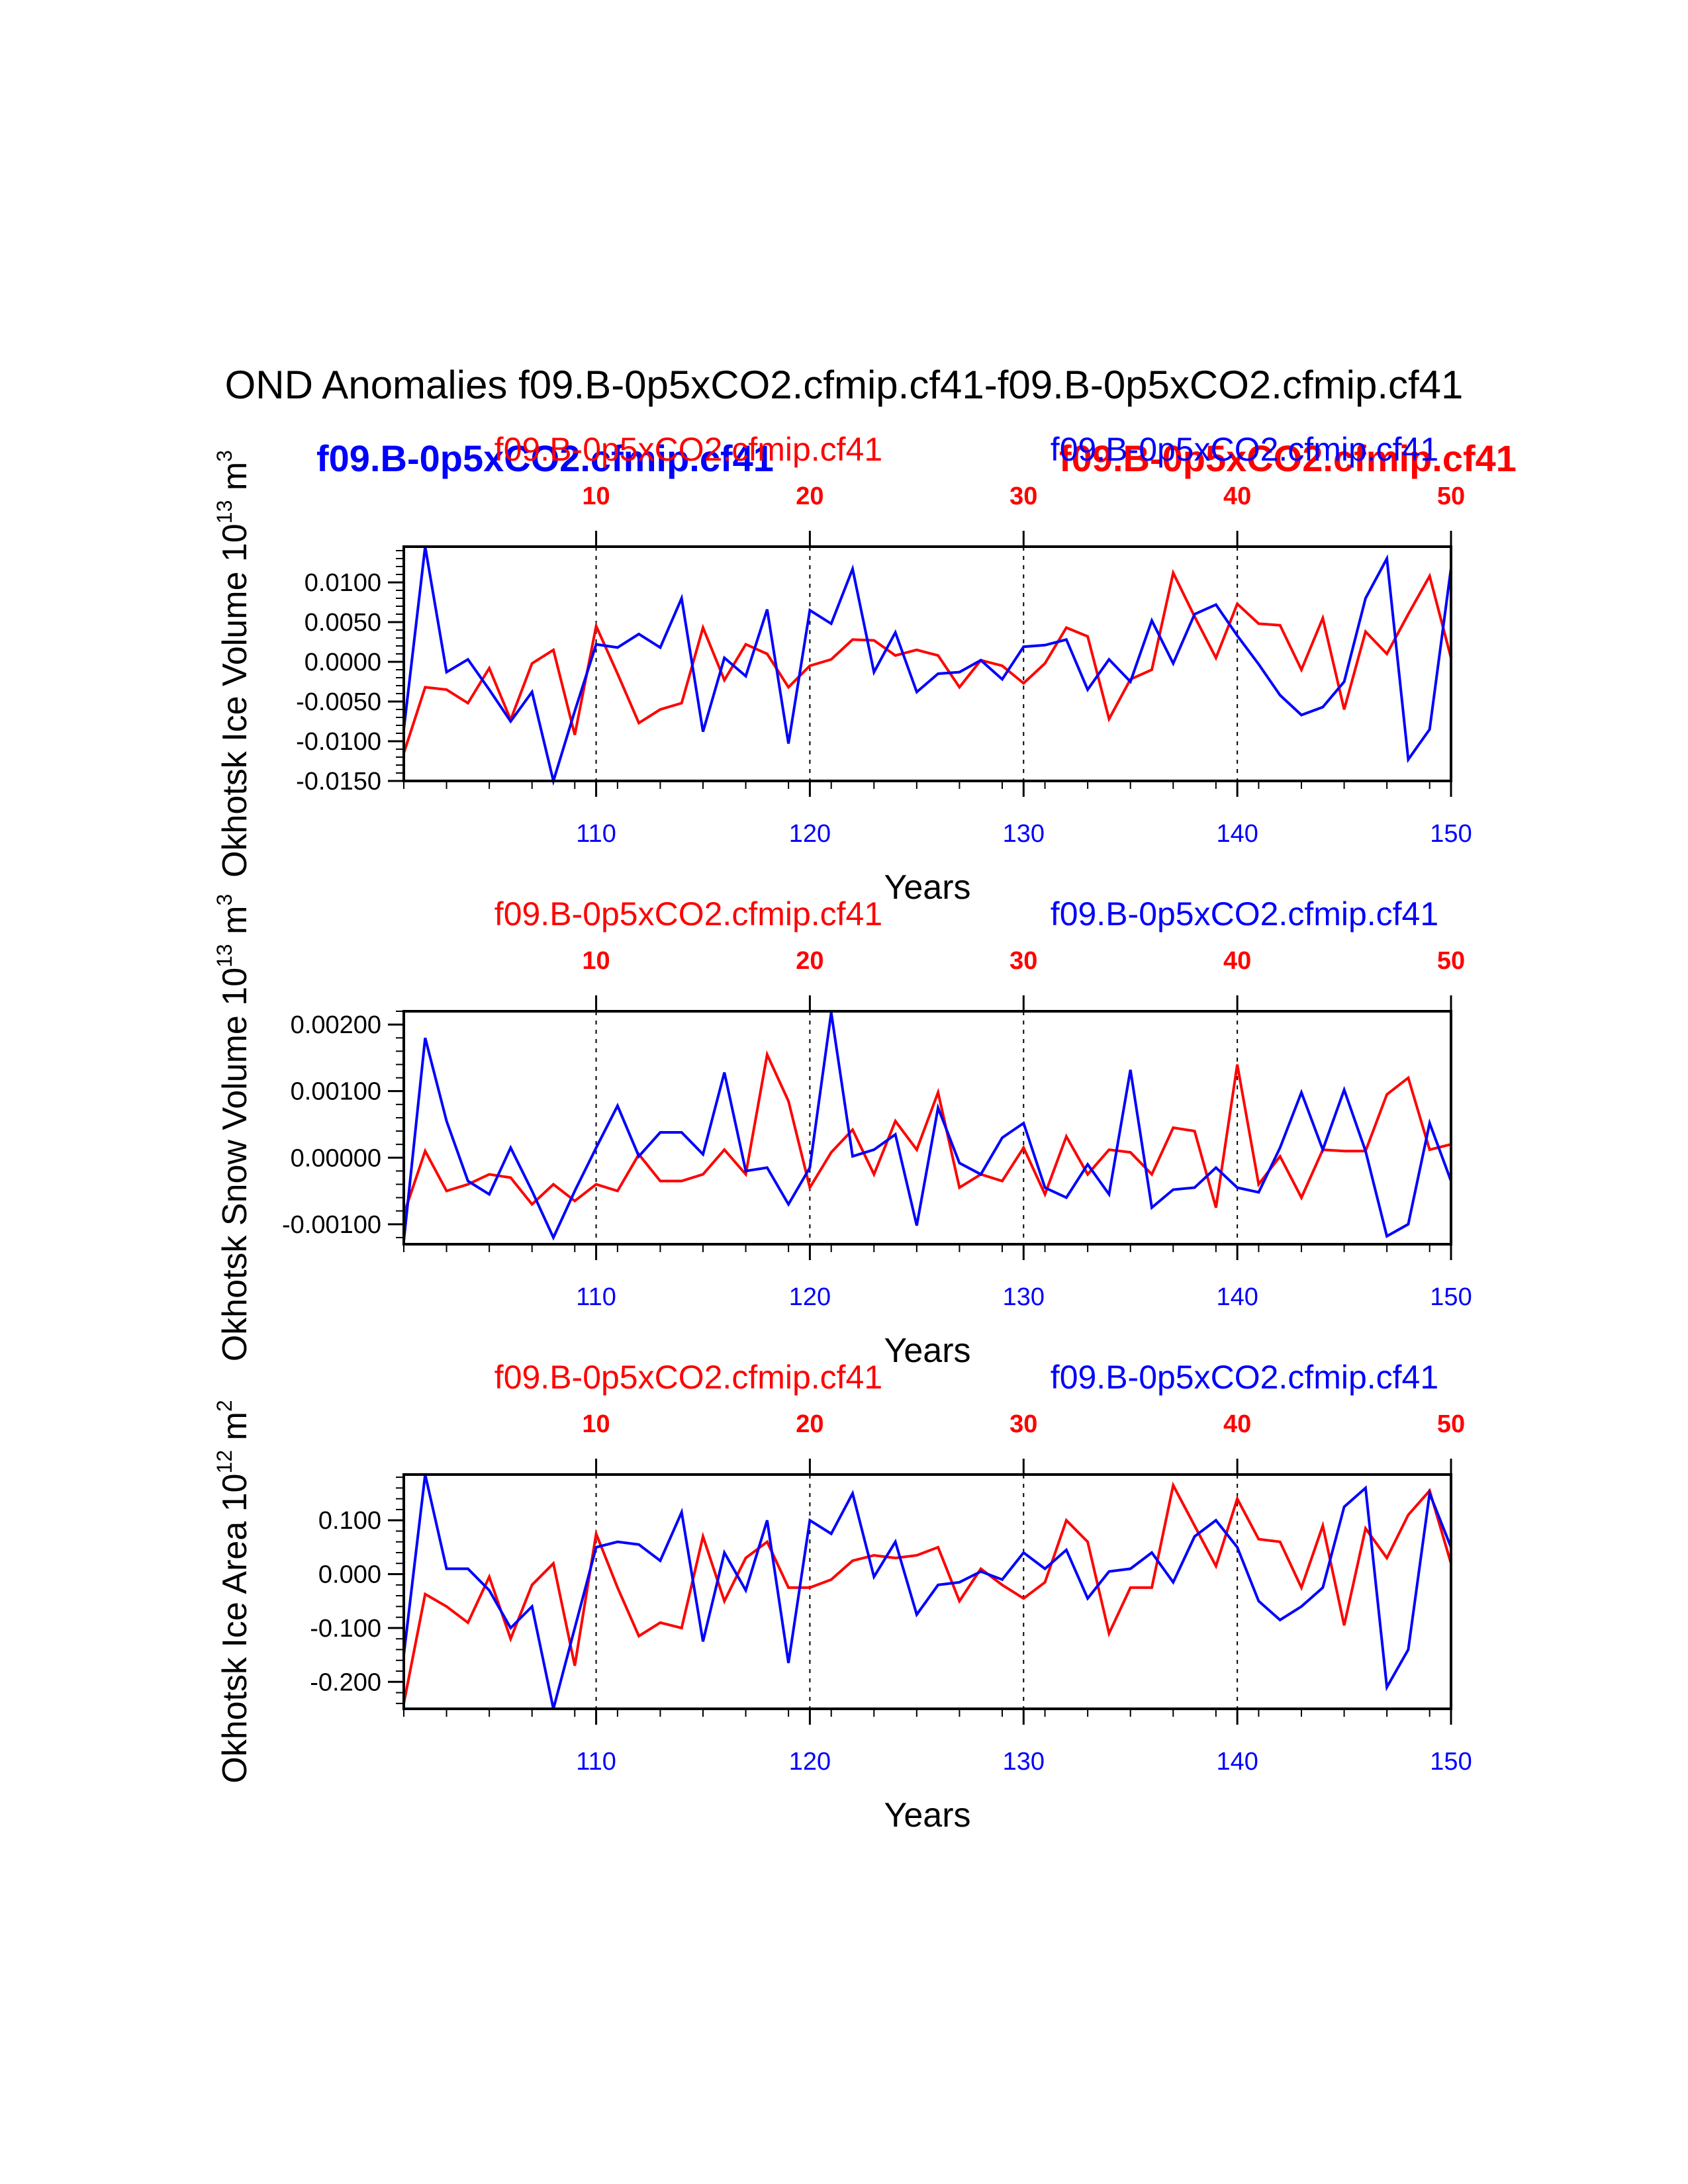 This screenshot has height=2184, width=1688. I want to click on y-tick-label: 0.00100, so click(336, 1092).